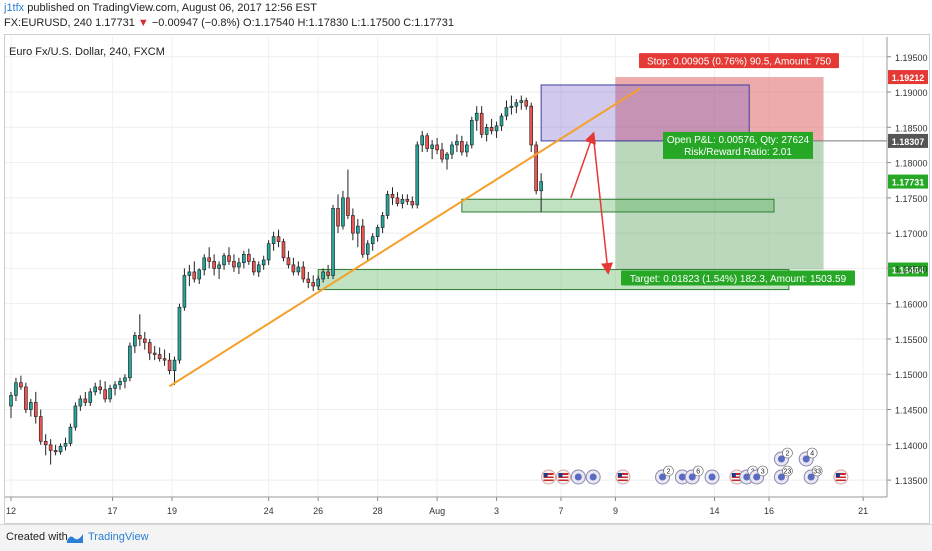  Describe the element at coordinates (14, 8) in the screenshot. I see `author-link: j1tfx` at that location.